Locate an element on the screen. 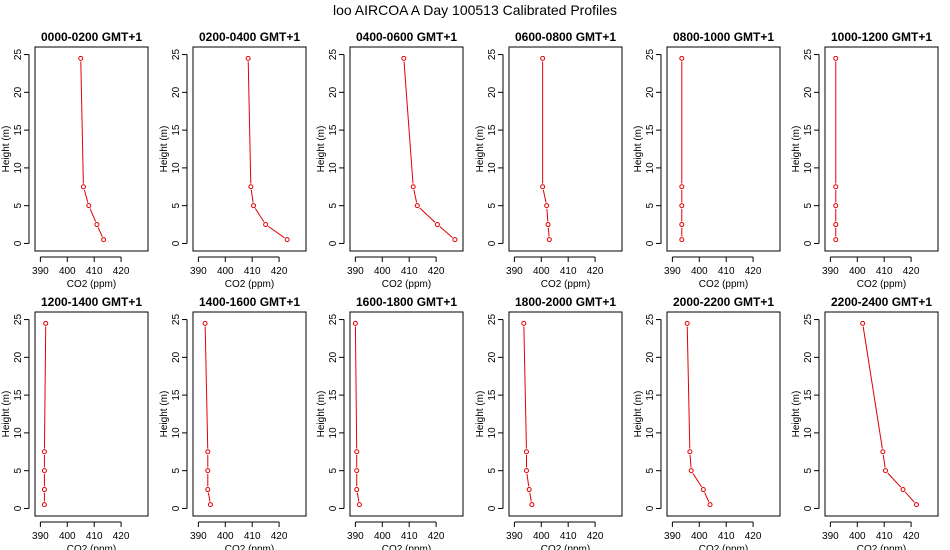 This screenshot has width=950, height=550. panel-title: 1000-1200 GMT+1 is located at coordinates (881, 37).